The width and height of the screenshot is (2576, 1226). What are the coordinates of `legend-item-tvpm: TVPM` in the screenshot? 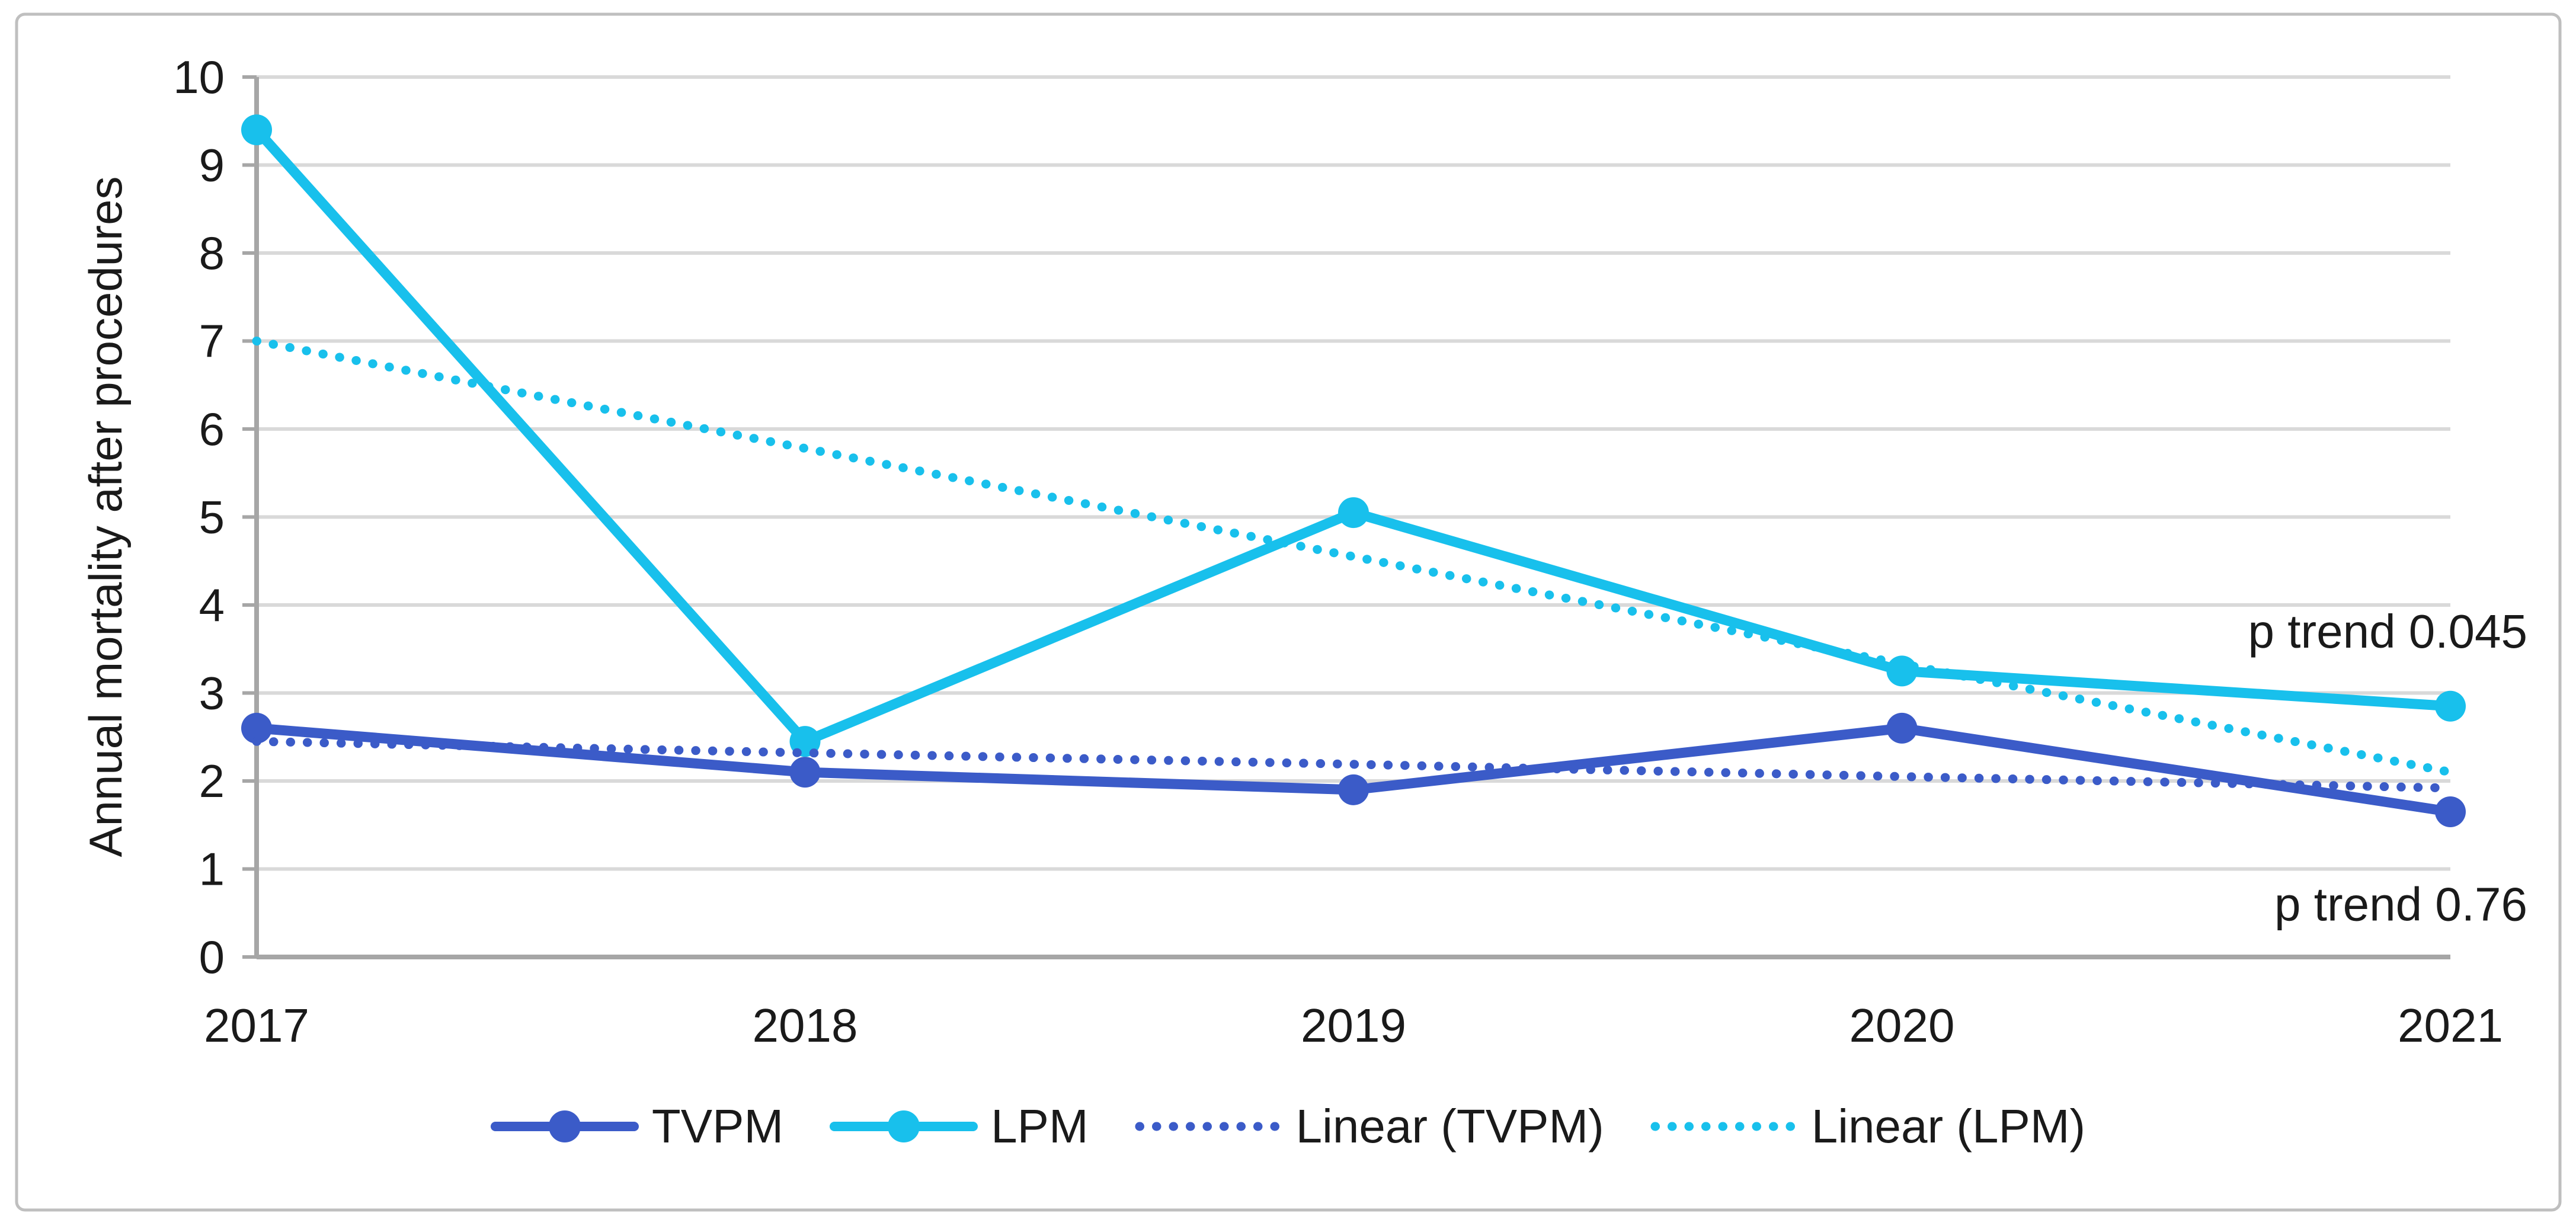 It's located at (637, 1126).